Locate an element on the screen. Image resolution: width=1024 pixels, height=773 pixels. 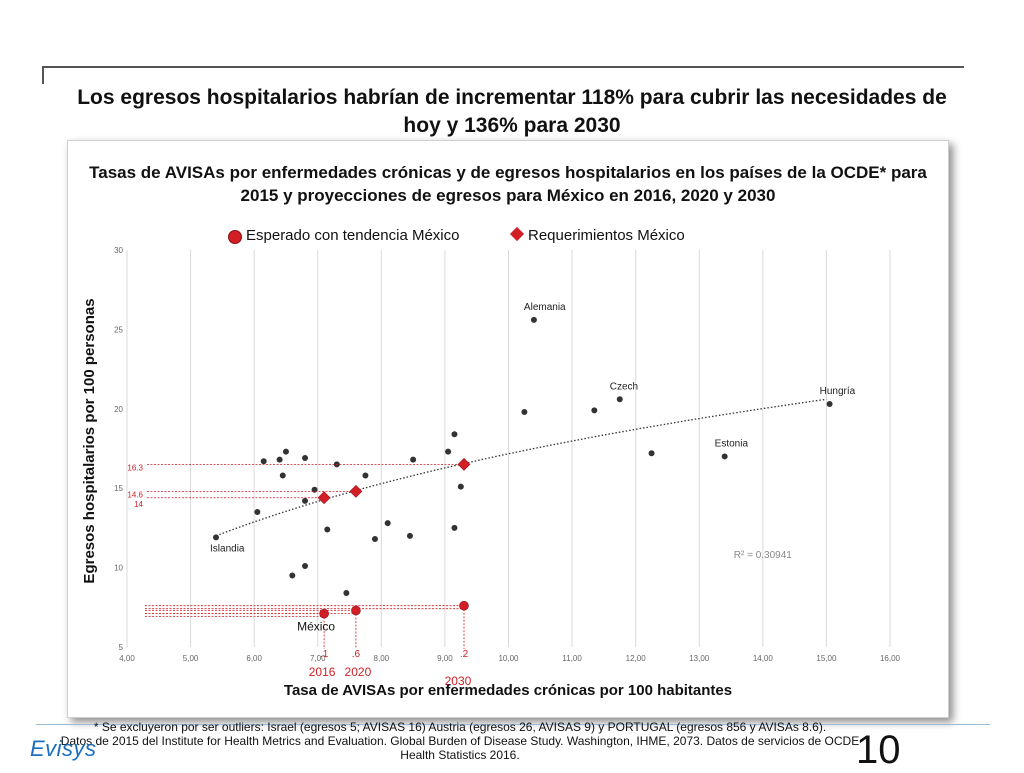
top-rule-tick is located at coordinates (43, 75).